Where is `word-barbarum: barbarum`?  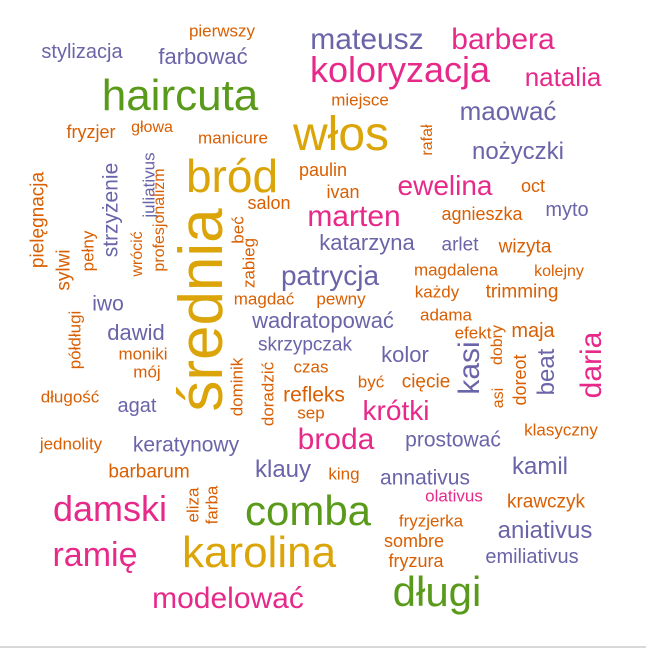 word-barbarum: barbarum is located at coordinates (149, 472).